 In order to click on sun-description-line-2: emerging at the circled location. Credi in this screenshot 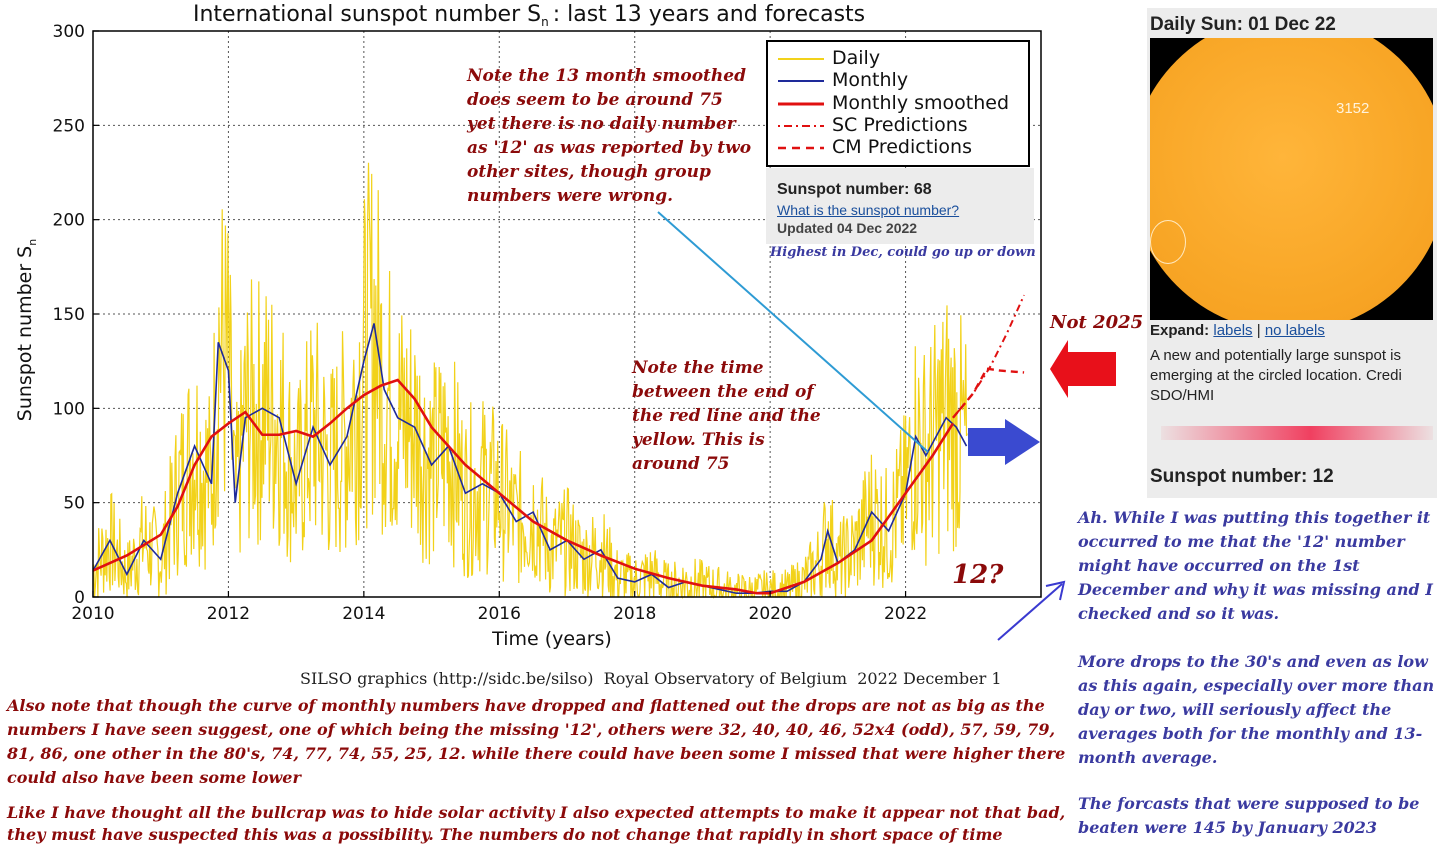, I will do `click(1276, 375)`.